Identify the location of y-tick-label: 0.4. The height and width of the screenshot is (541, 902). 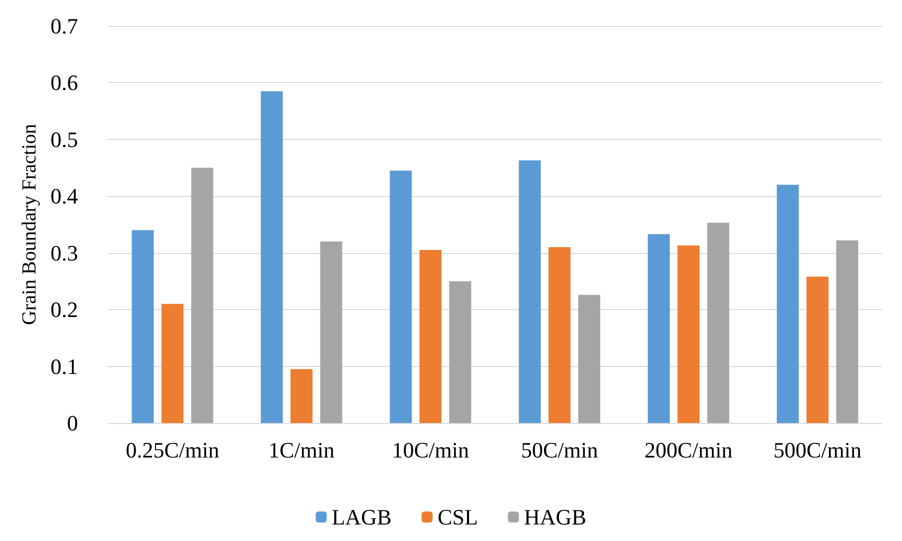
(64, 196).